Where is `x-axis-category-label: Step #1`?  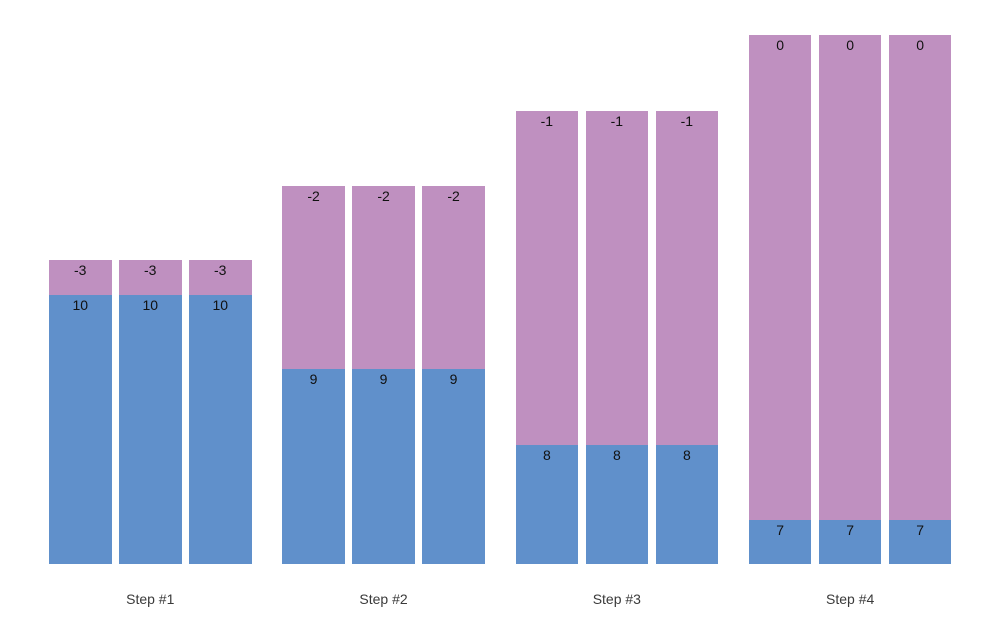 x-axis-category-label: Step #1 is located at coordinates (150, 599).